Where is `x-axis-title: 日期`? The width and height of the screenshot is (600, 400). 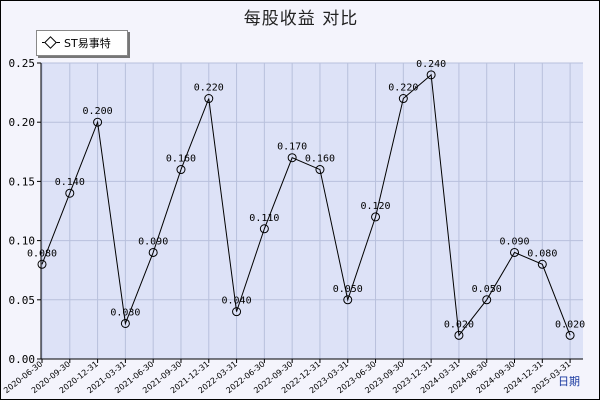
x-axis-title: 日期 is located at coordinates (569, 381).